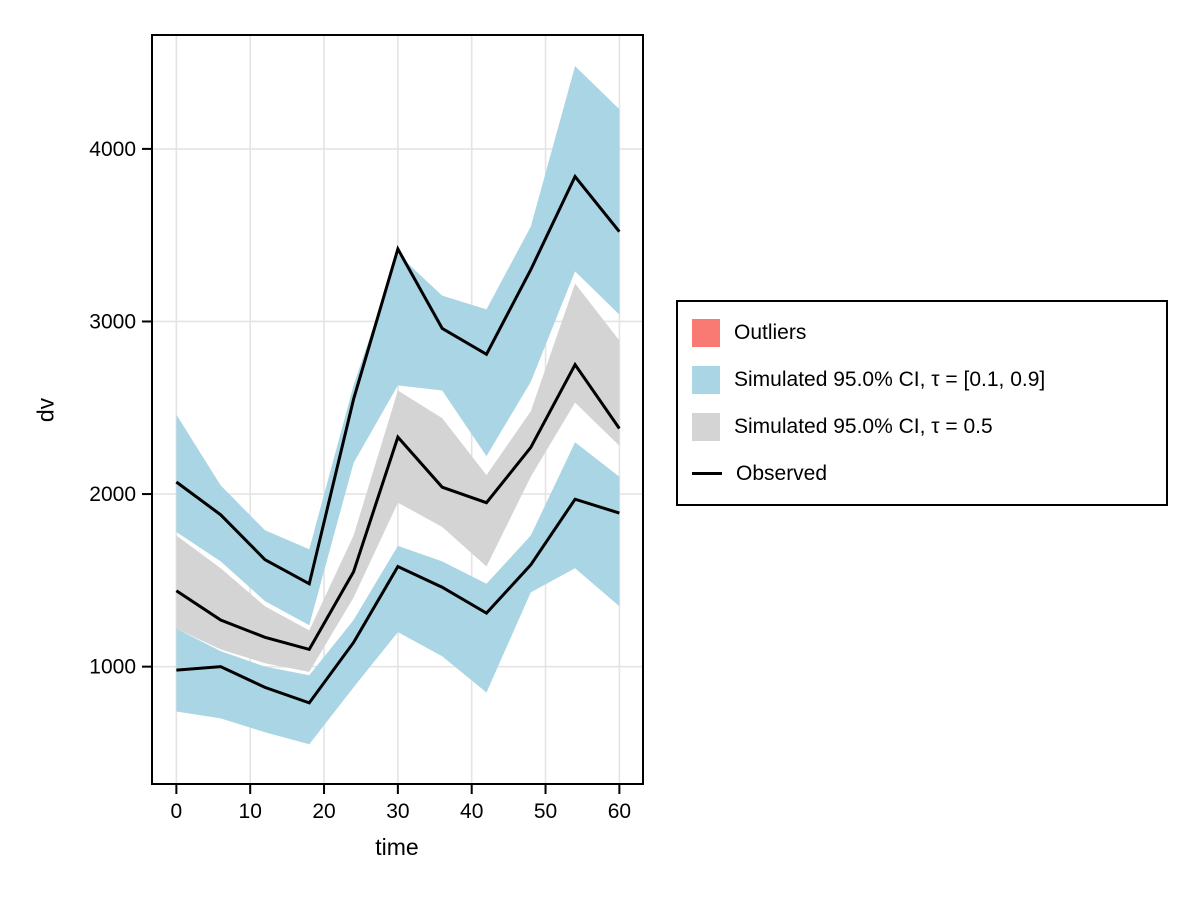 The height and width of the screenshot is (900, 1200). What do you see at coordinates (112, 667) in the screenshot?
I see `y-tick-label: 1000` at bounding box center [112, 667].